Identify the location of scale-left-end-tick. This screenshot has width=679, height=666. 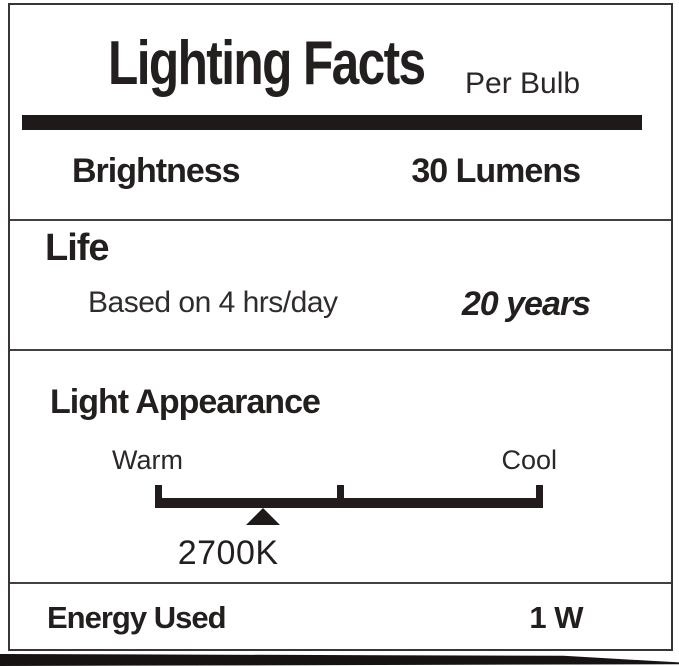
(158, 496).